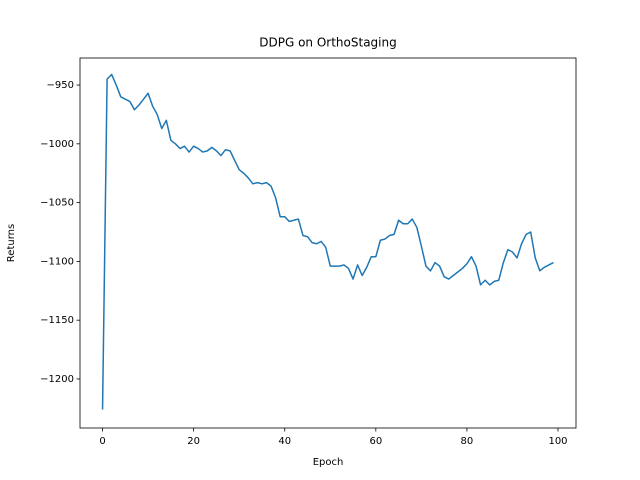 This screenshot has height=480, width=640. Describe the element at coordinates (327, 43) in the screenshot. I see `chart-title: DDPG on OrthoStaging` at that location.